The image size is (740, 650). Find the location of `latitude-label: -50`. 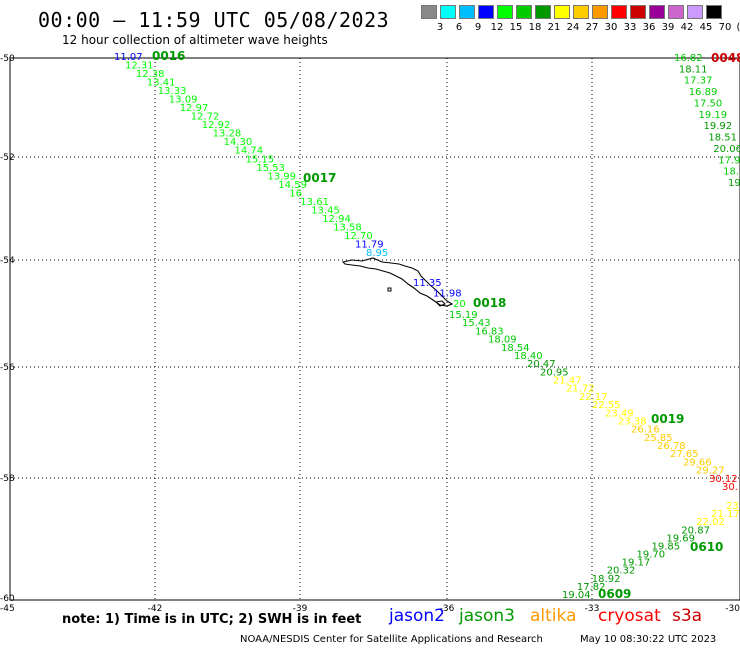

latitude-label: -50 is located at coordinates (7, 59).